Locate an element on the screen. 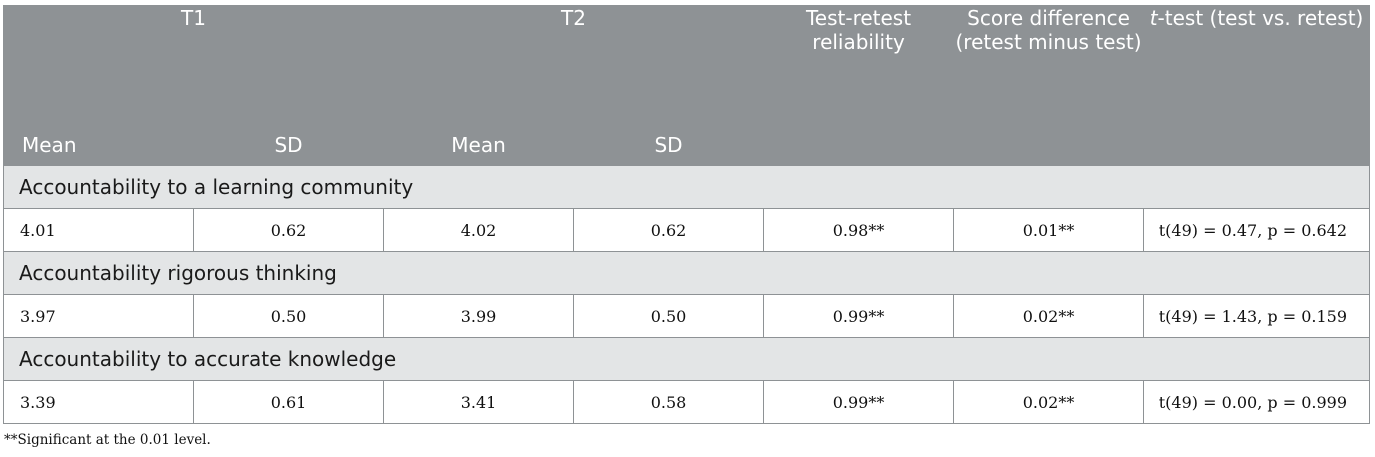 The width and height of the screenshot is (1375, 457). header-t2-mean: Mean is located at coordinates (479, 145).